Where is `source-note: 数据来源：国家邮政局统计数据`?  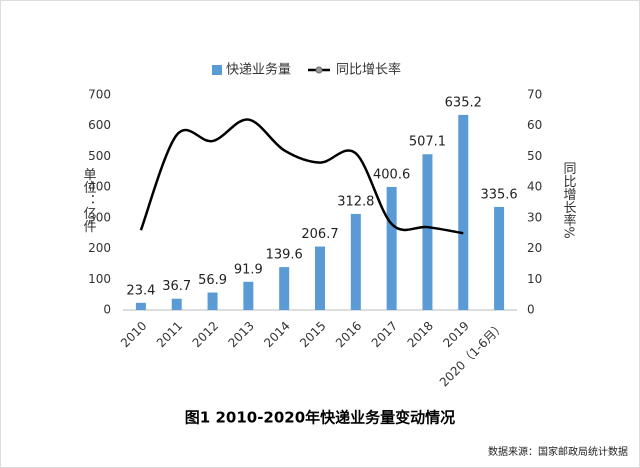
source-note: 数据来源：国家邮政局统计数据 is located at coordinates (558, 451).